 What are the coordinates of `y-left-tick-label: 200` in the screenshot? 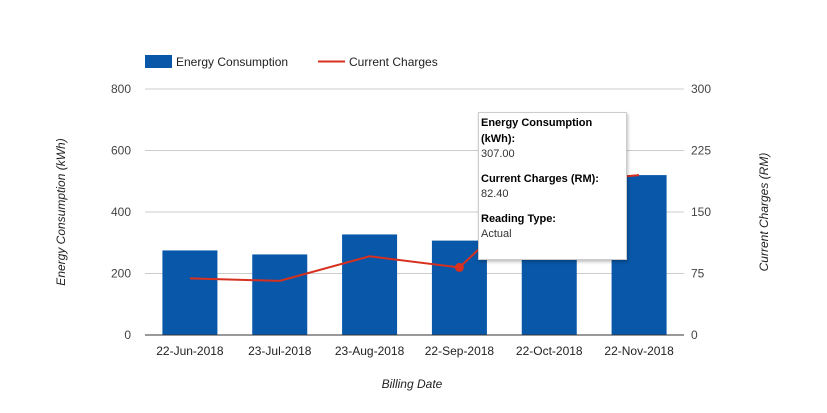 It's located at (121, 274).